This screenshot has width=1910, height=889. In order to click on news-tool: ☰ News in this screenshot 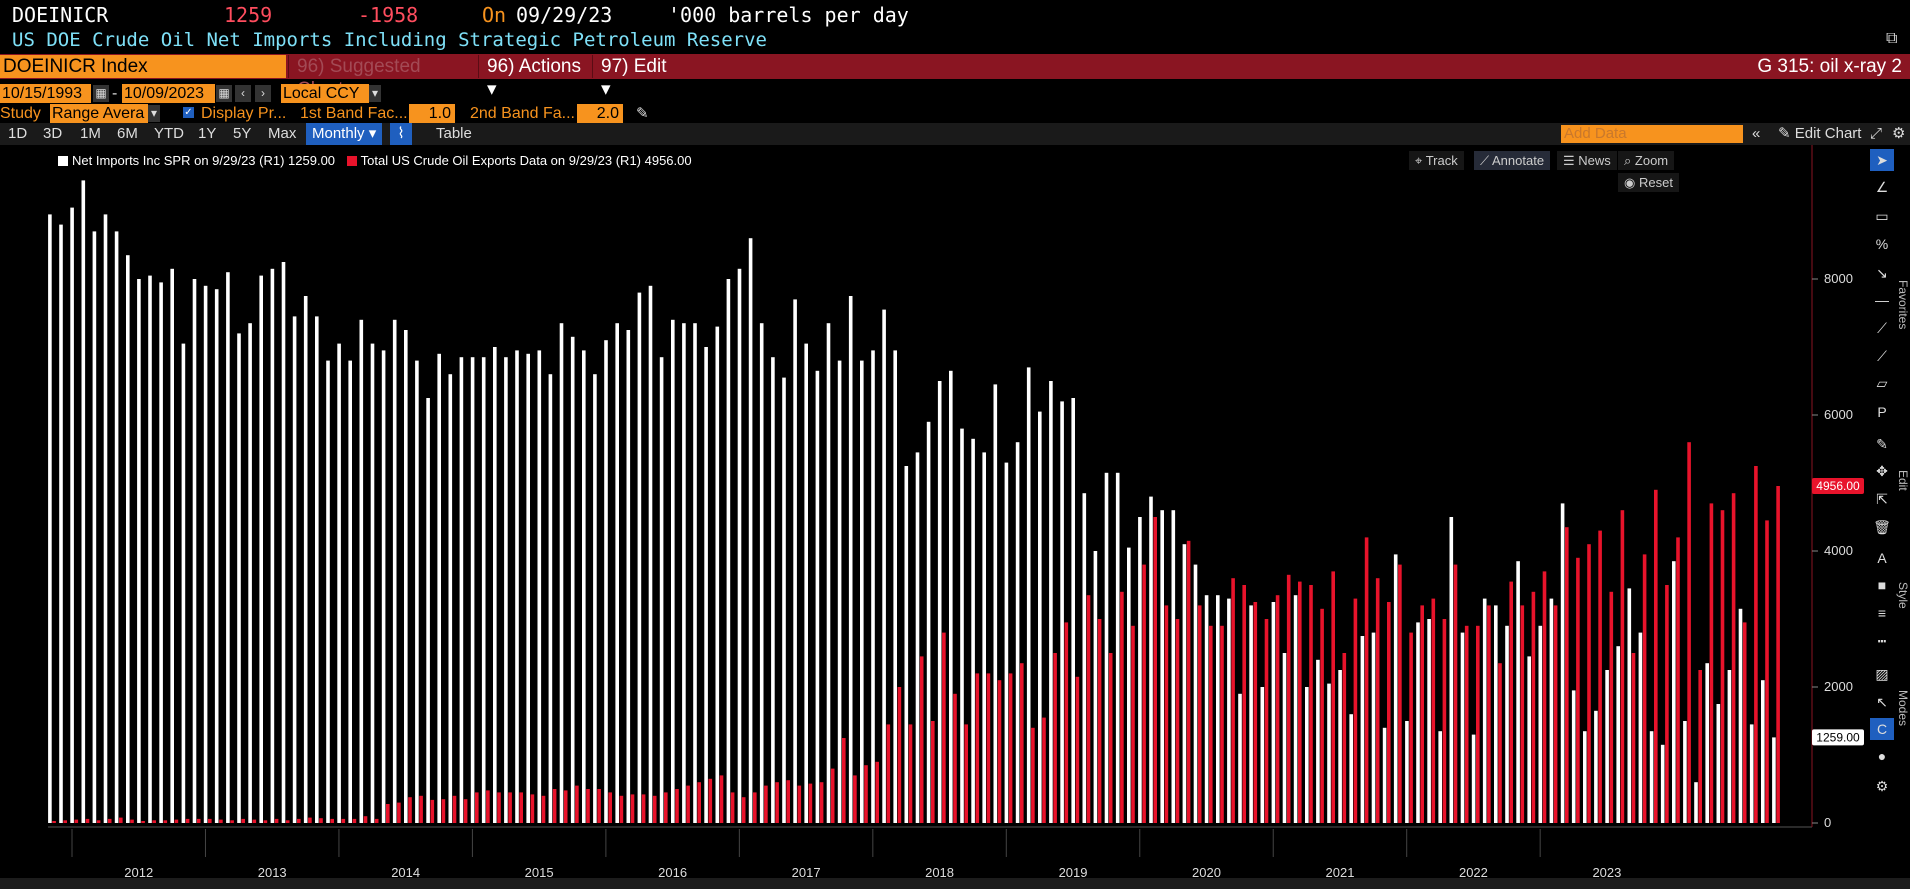, I will do `click(1587, 160)`.